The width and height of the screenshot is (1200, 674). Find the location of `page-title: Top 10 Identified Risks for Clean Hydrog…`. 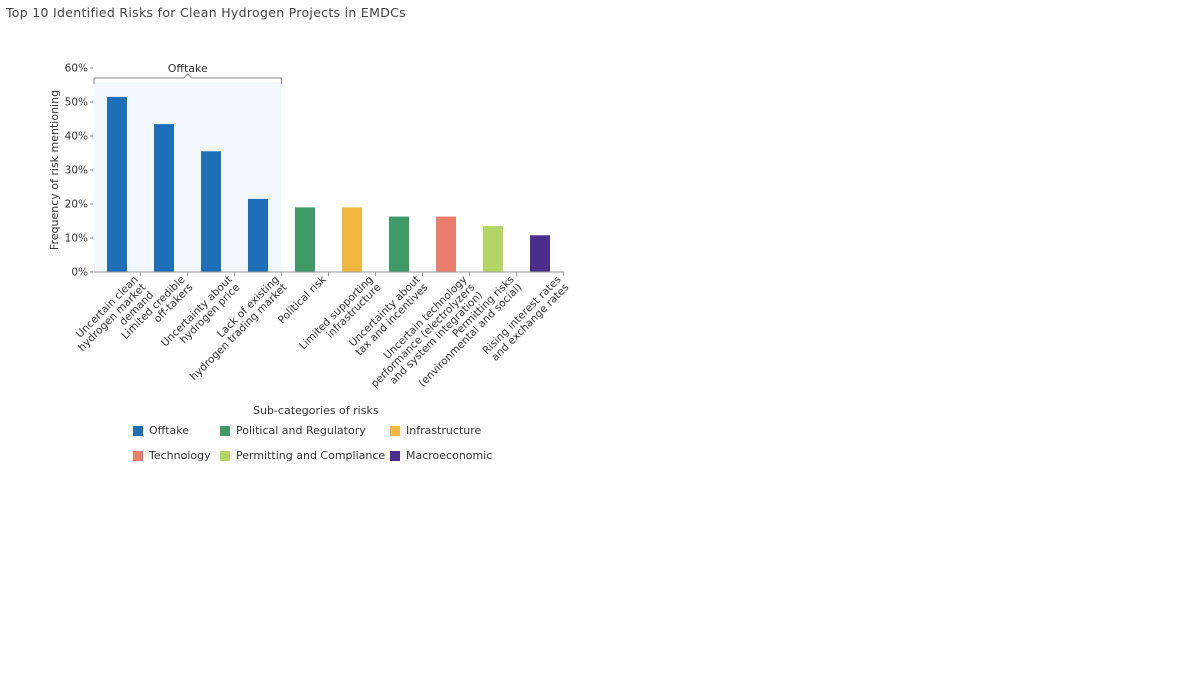

page-title: Top 10 Identified Risks for Clean Hydrog… is located at coordinates (206, 12).